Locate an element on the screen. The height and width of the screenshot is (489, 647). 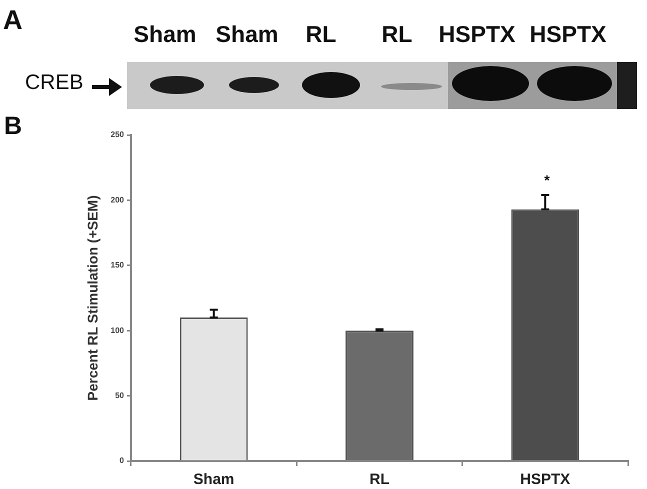
text: CREB is located at coordinates (54, 82).